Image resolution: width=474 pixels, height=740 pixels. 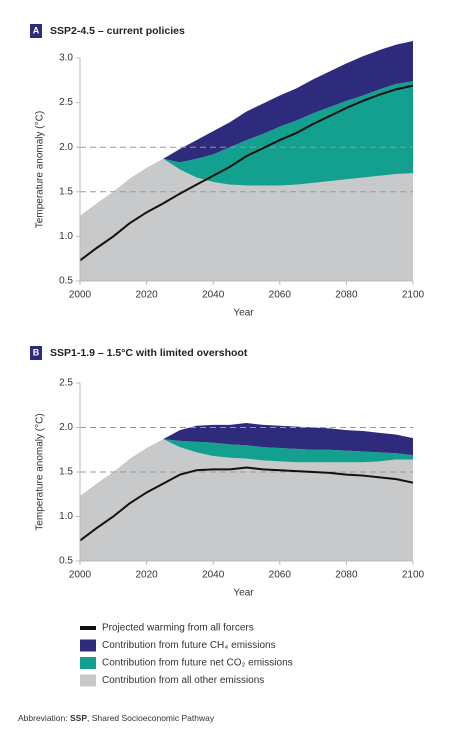 I want to click on panel-title: SSP2-4.5 – current policies, so click(x=117, y=31).